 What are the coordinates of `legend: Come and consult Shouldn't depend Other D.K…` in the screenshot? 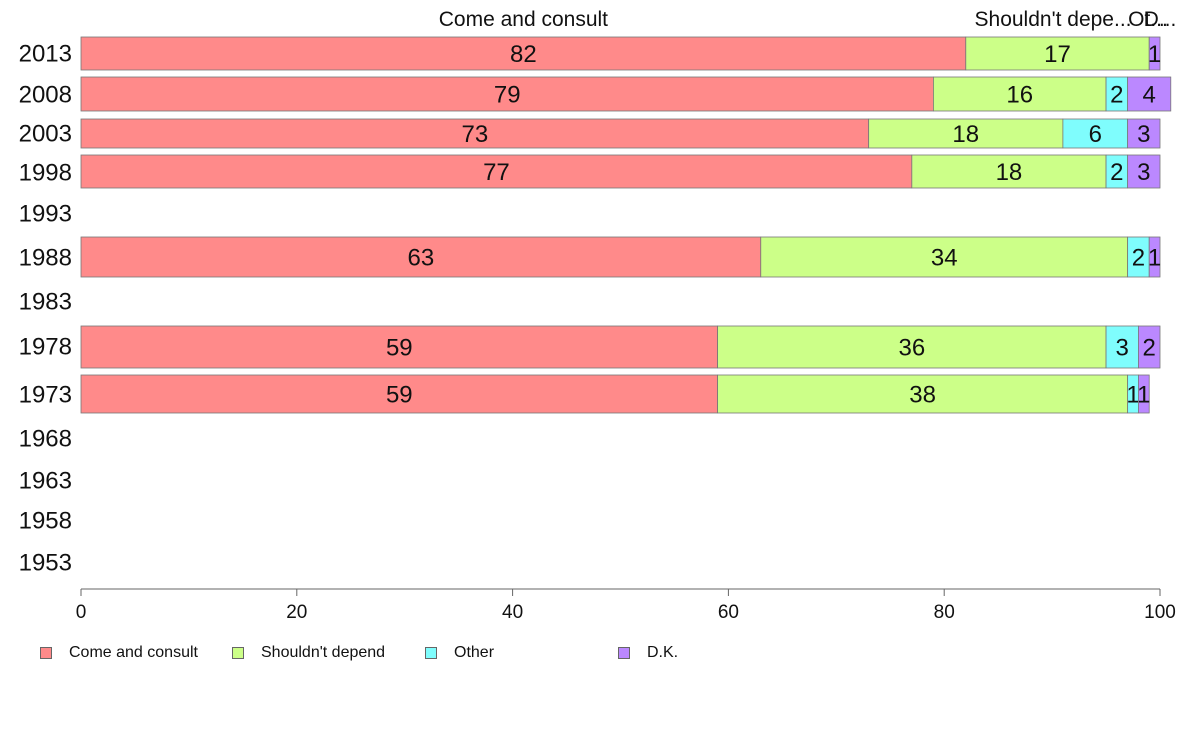 It's located at (590, 654).